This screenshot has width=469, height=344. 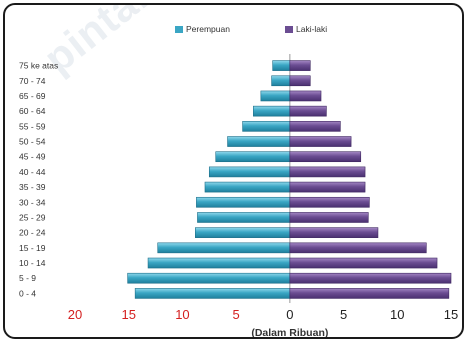 I want to click on y-tick-label: 45 - 49, so click(x=32, y=157).